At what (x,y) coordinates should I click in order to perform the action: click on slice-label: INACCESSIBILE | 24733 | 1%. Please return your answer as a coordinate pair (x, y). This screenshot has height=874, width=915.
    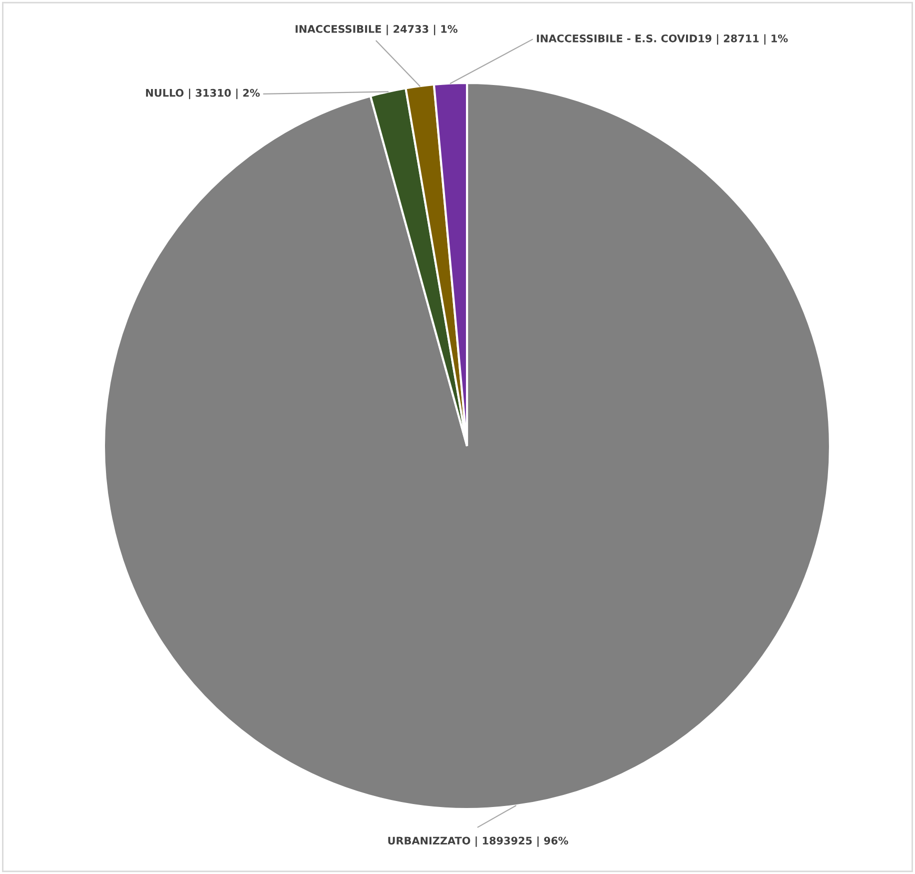
    Looking at the image, I should click on (377, 30).